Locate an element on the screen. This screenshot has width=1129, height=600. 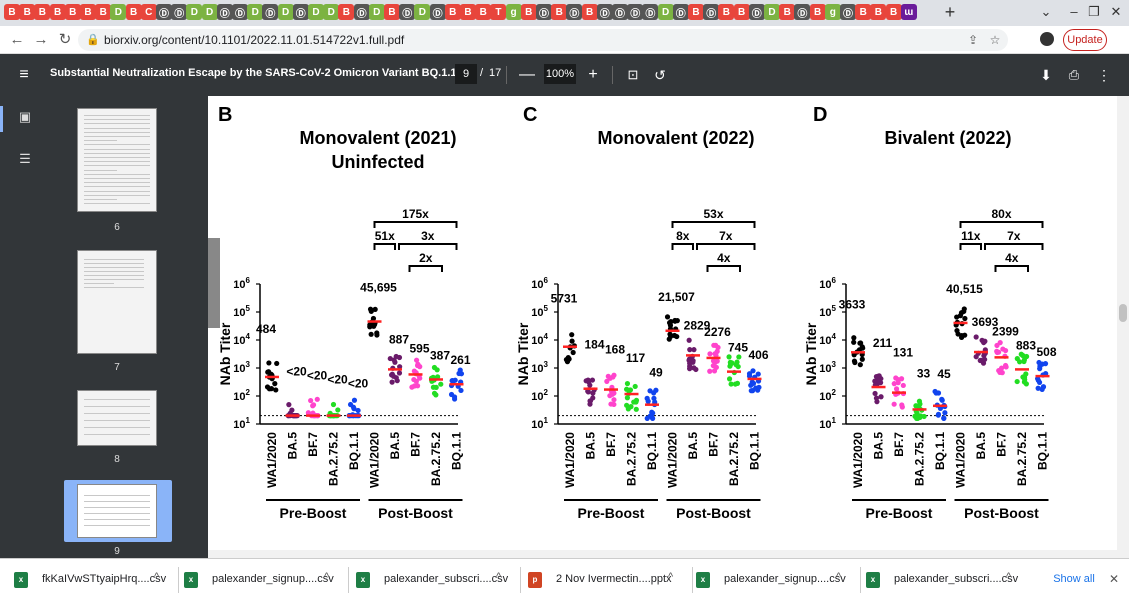
browser-tab: T is located at coordinates (498, 12).